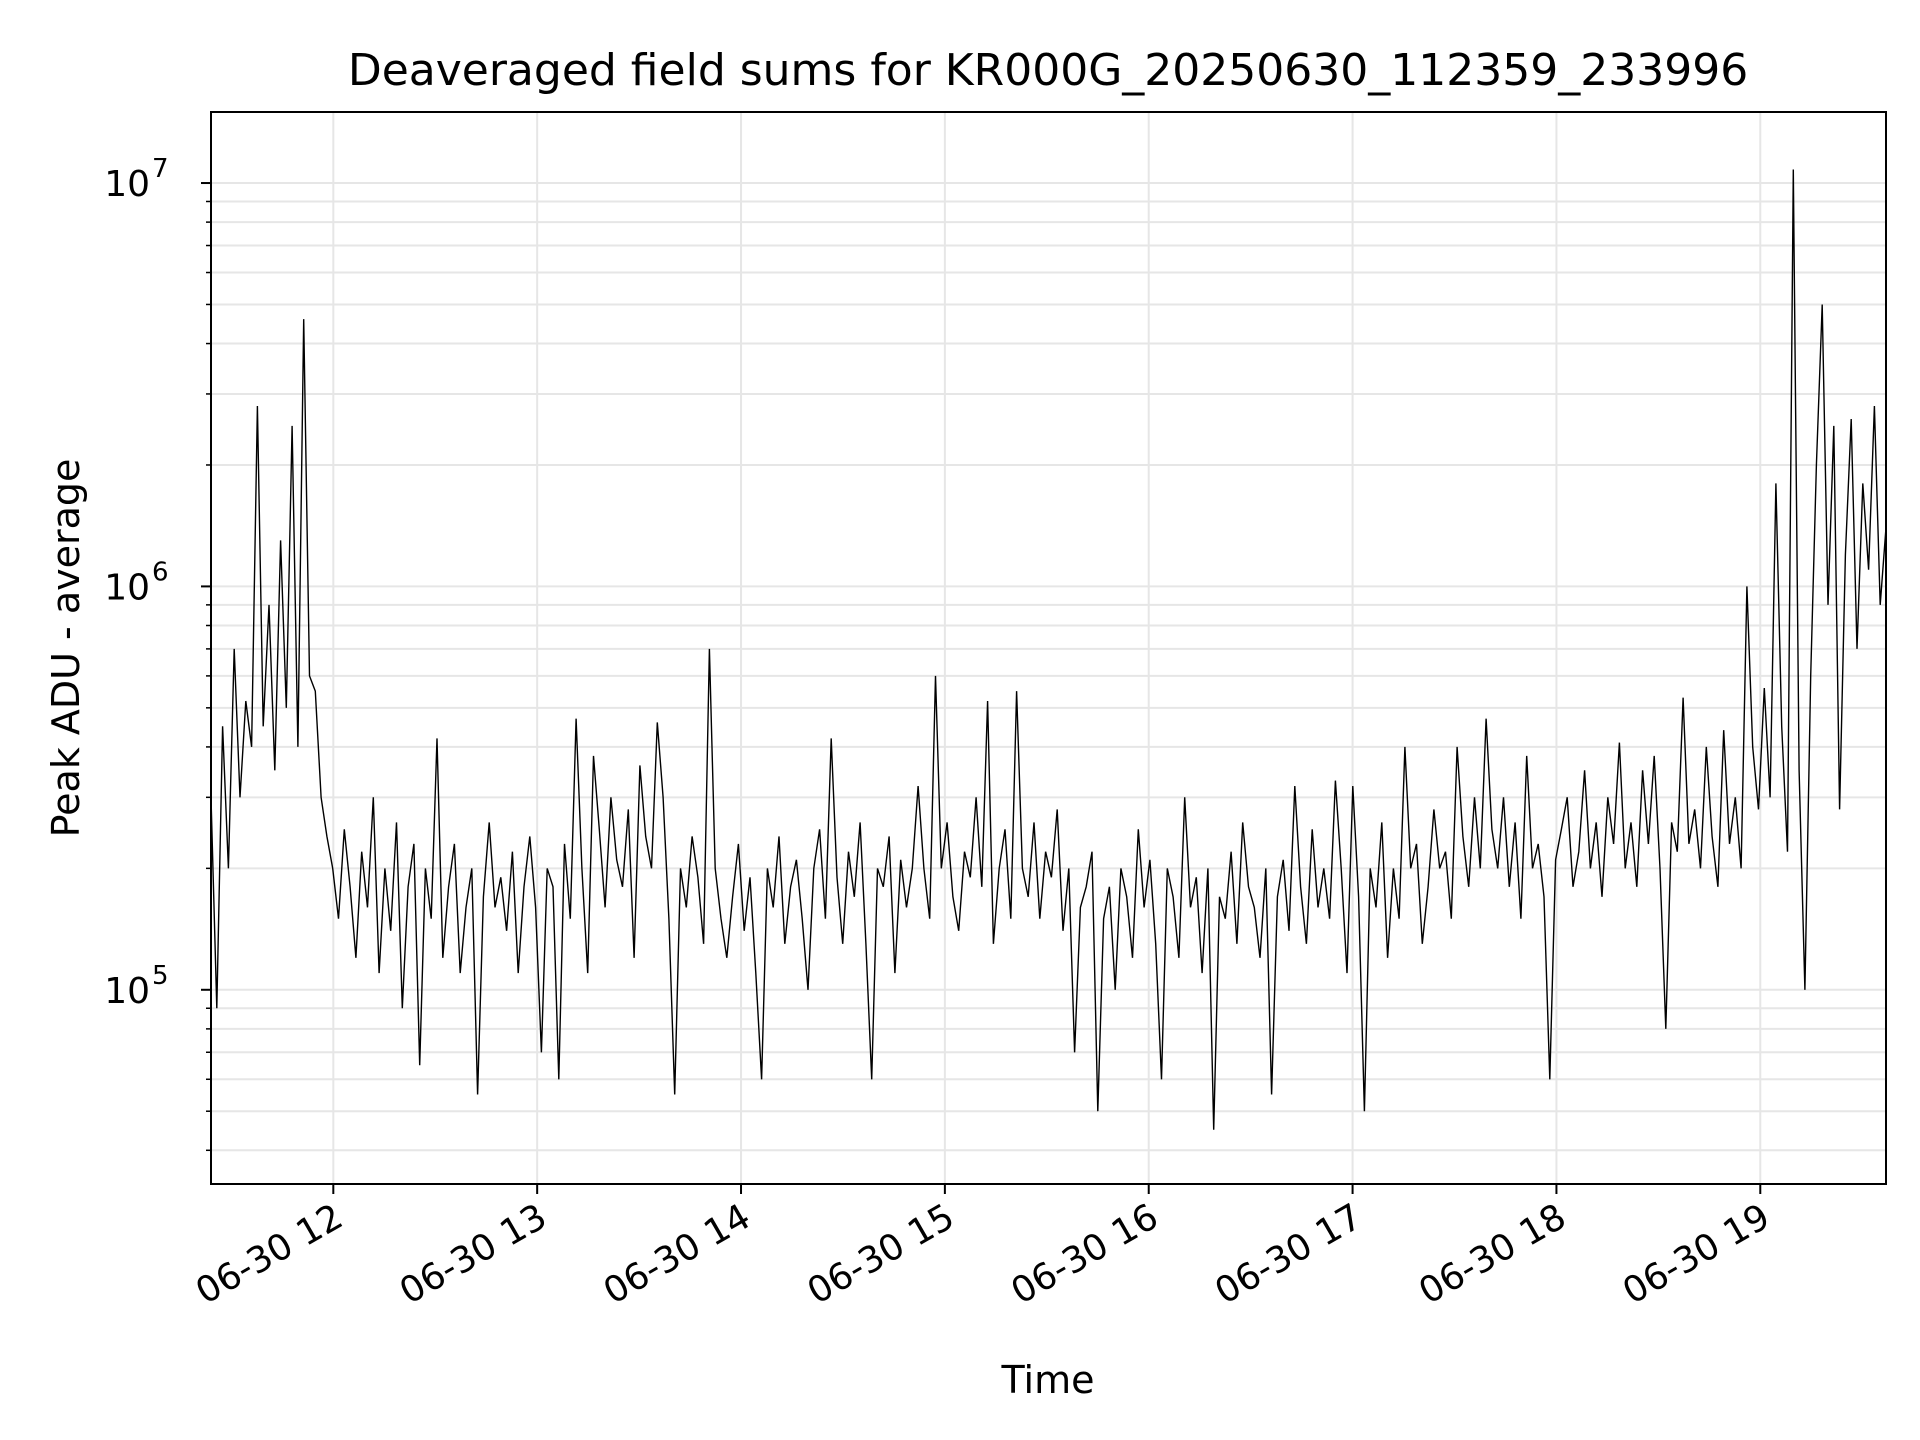 The image size is (1920, 1440). I want to click on y-axis-label: Peak ADU - average, so click(66, 648).